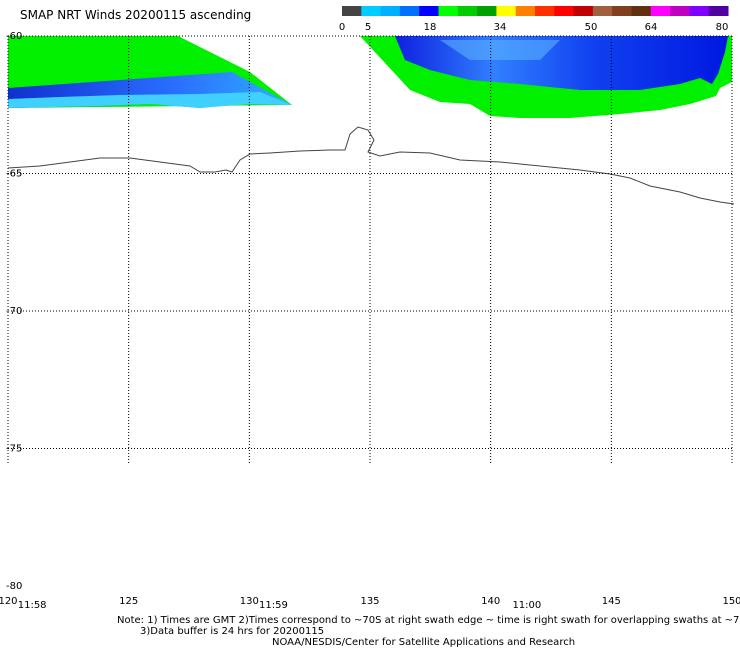  I want to click on longitude-label: 125, so click(128, 601).